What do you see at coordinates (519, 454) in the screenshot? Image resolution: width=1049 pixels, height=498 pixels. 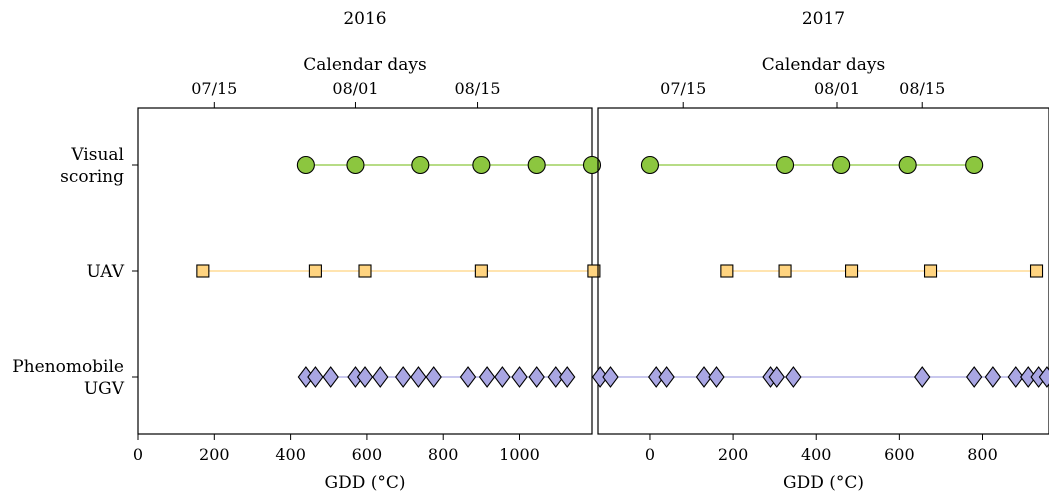 I see `x-tick-label: 1000` at bounding box center [519, 454].